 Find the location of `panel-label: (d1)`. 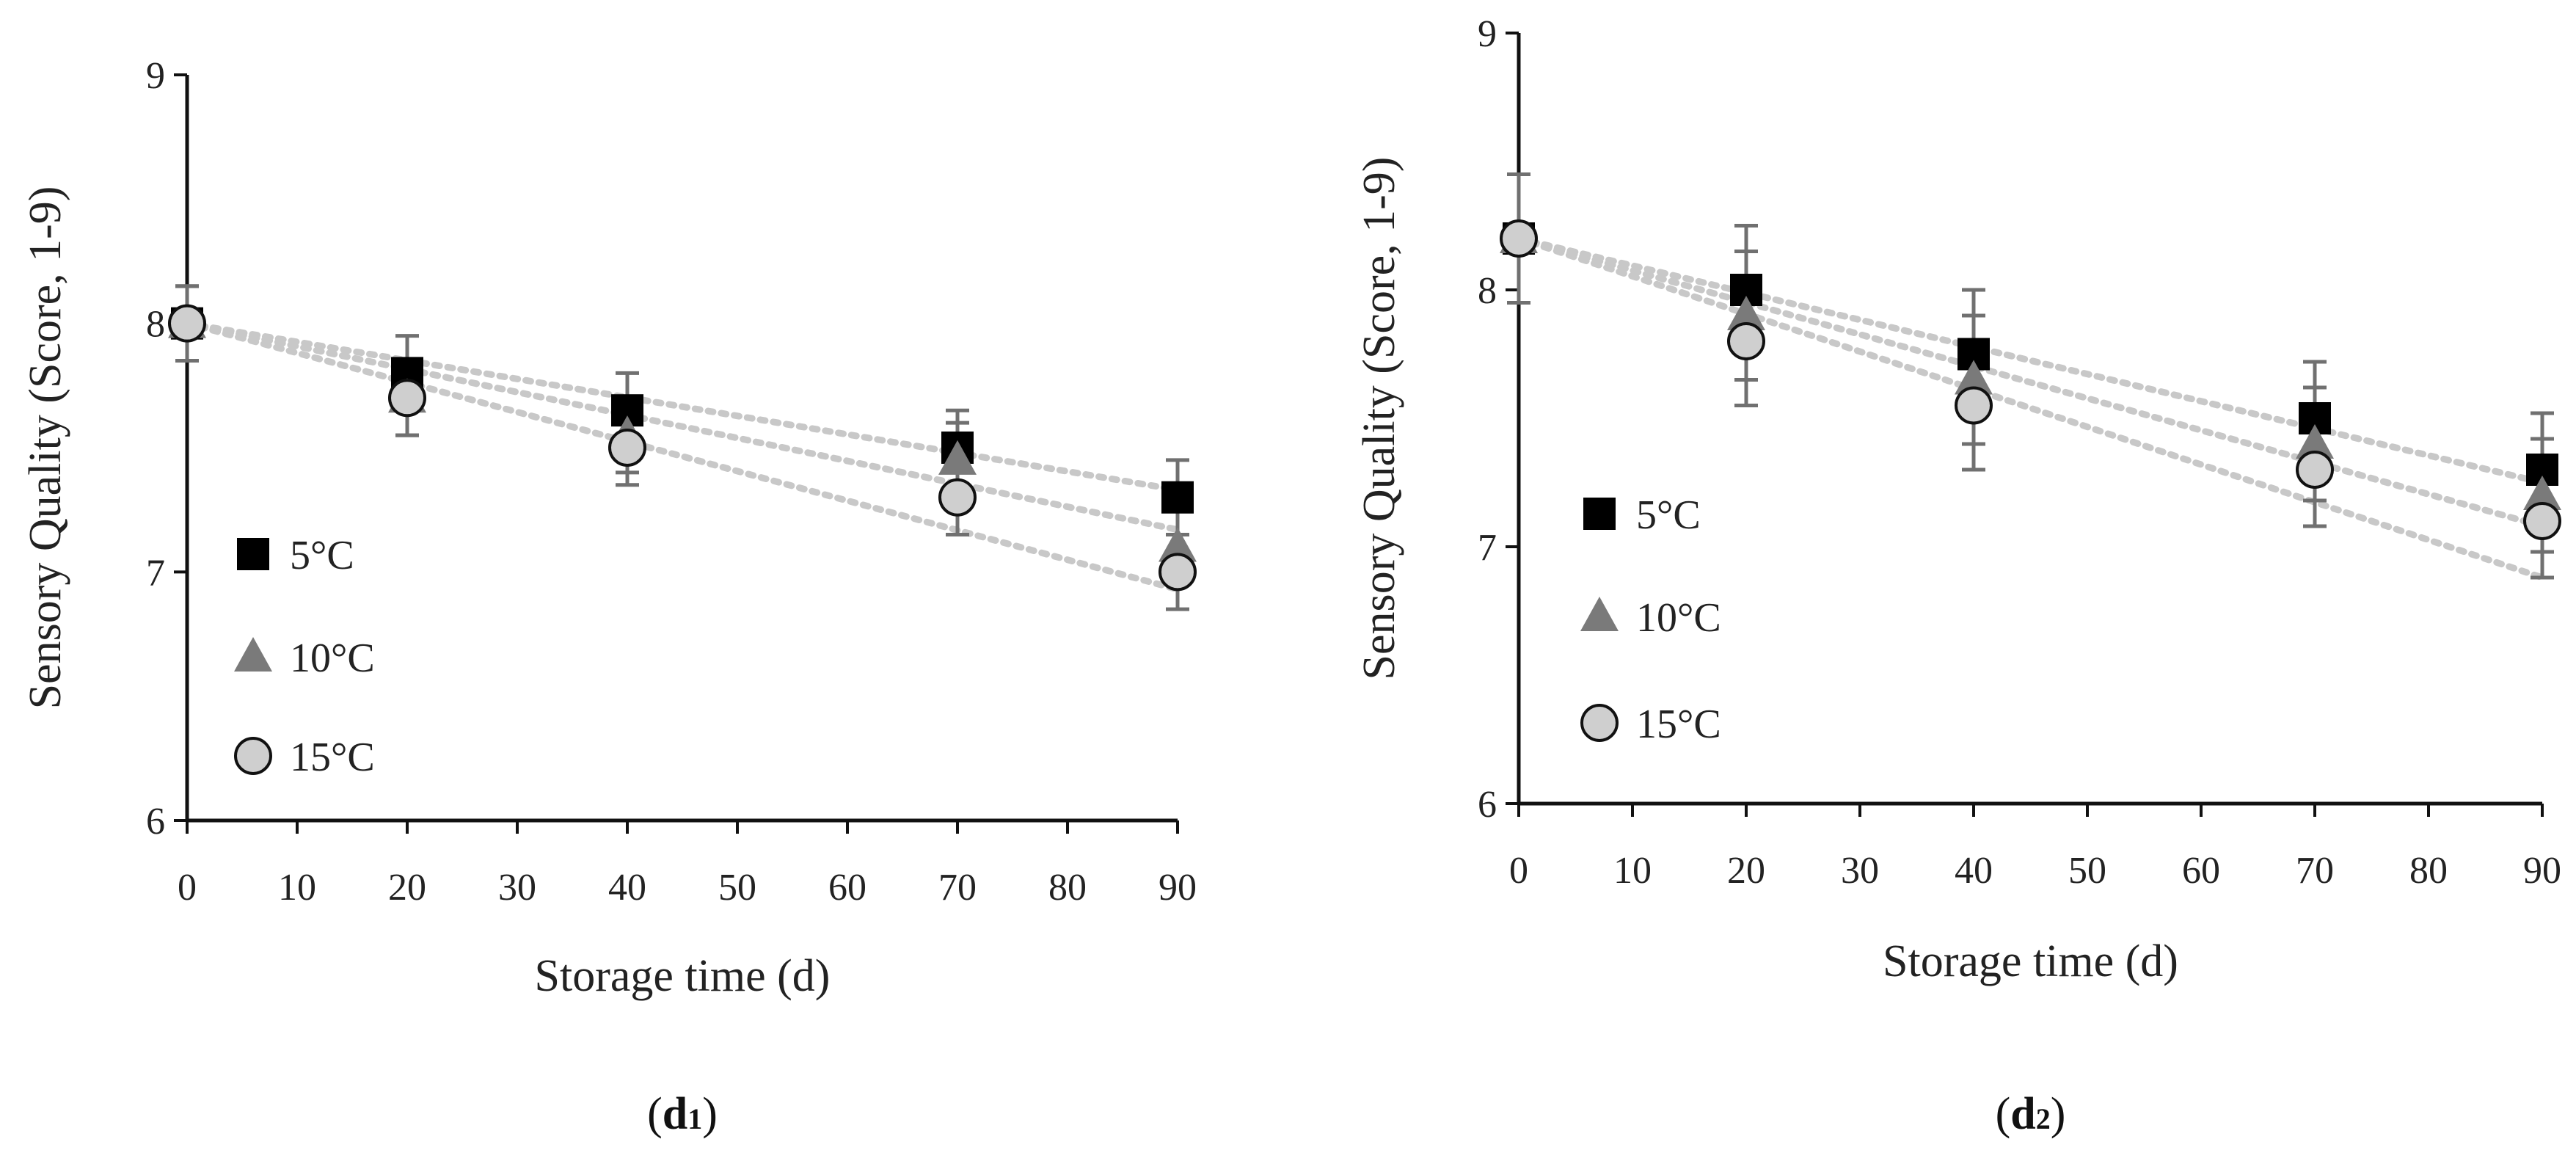

panel-label: (d1) is located at coordinates (683, 1114).